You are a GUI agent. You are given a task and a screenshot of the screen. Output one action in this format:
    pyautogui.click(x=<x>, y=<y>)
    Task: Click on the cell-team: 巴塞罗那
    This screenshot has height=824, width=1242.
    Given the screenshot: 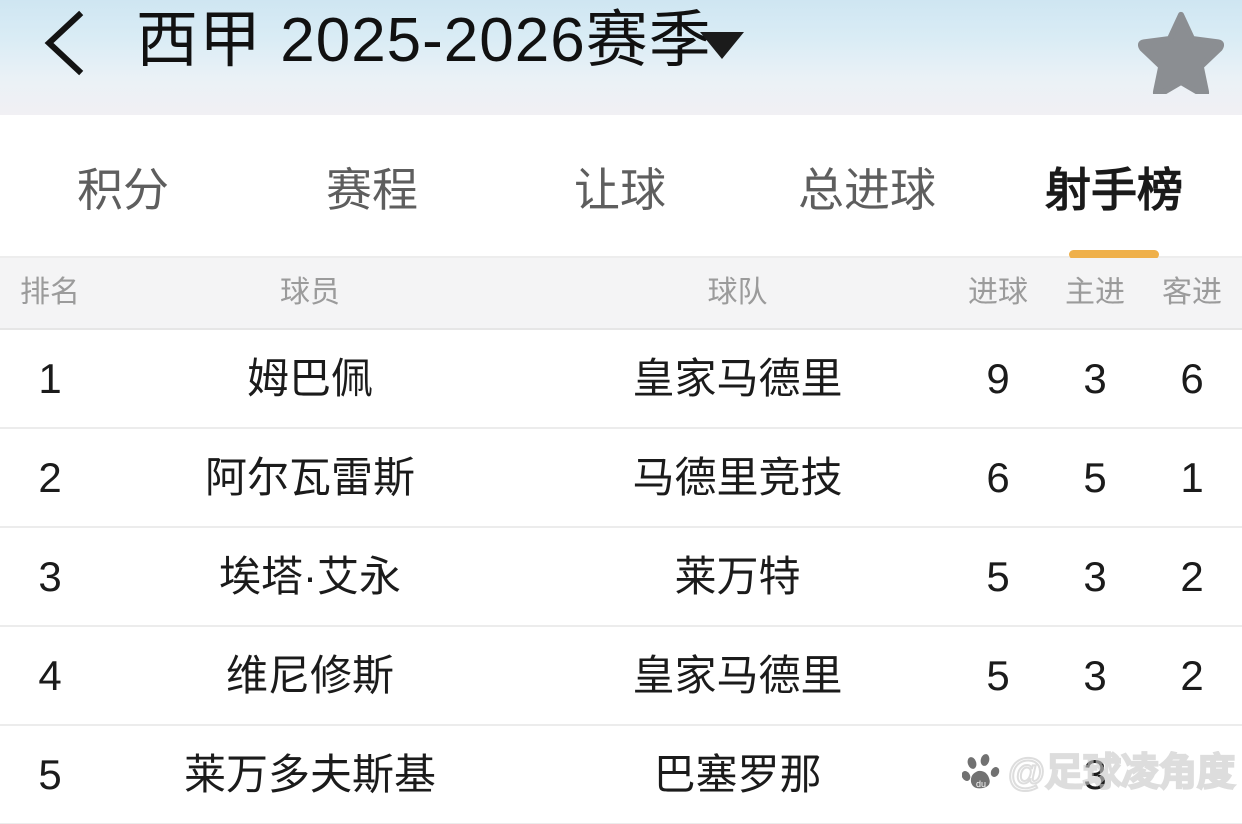 What is the action you would take?
    pyautogui.click(x=737, y=774)
    